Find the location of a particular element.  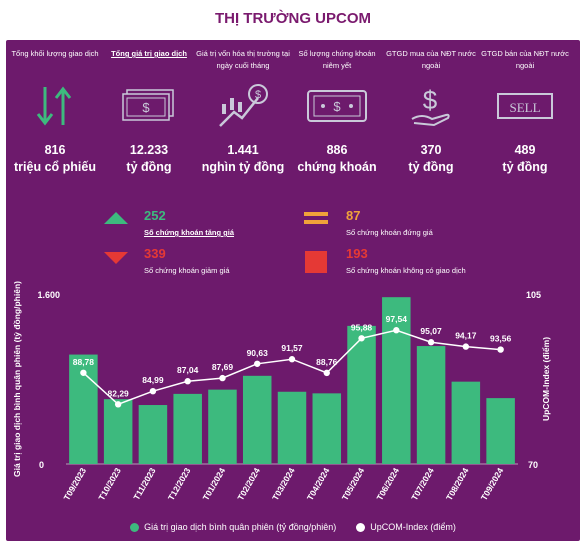

up-down-arrows-icon is located at coordinates (55, 106).